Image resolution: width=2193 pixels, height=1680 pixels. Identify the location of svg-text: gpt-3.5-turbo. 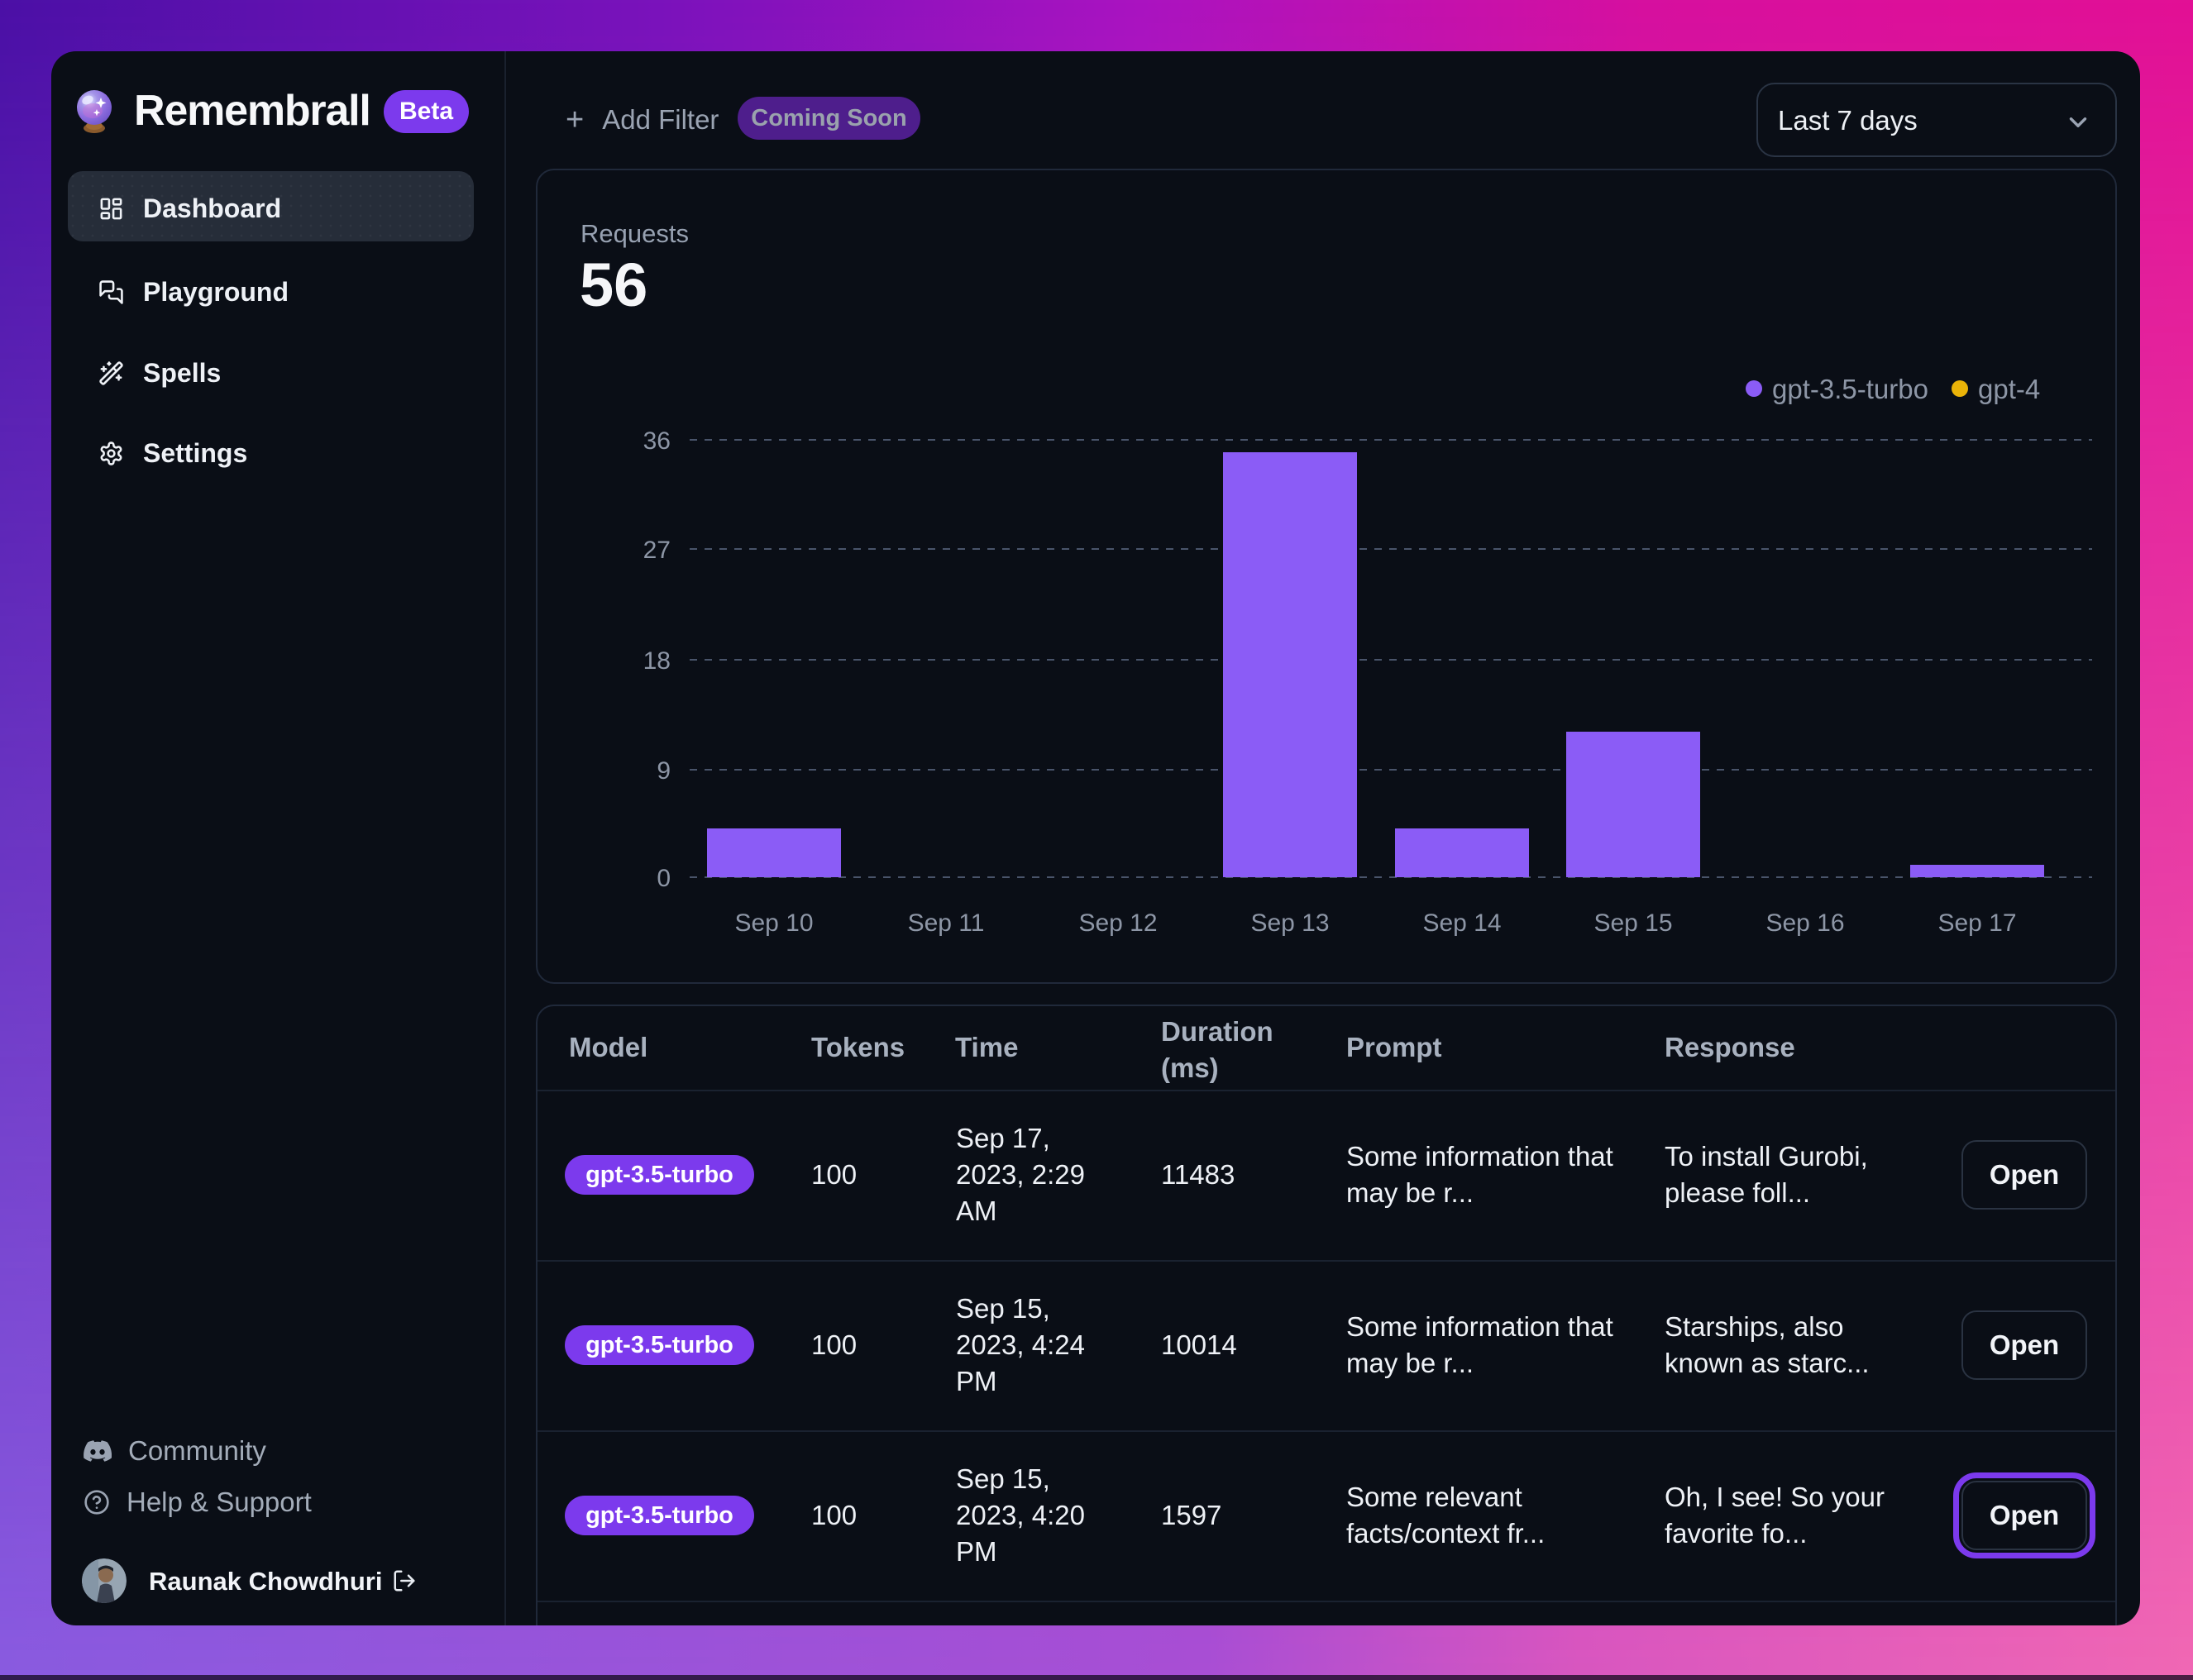
(1850, 389).